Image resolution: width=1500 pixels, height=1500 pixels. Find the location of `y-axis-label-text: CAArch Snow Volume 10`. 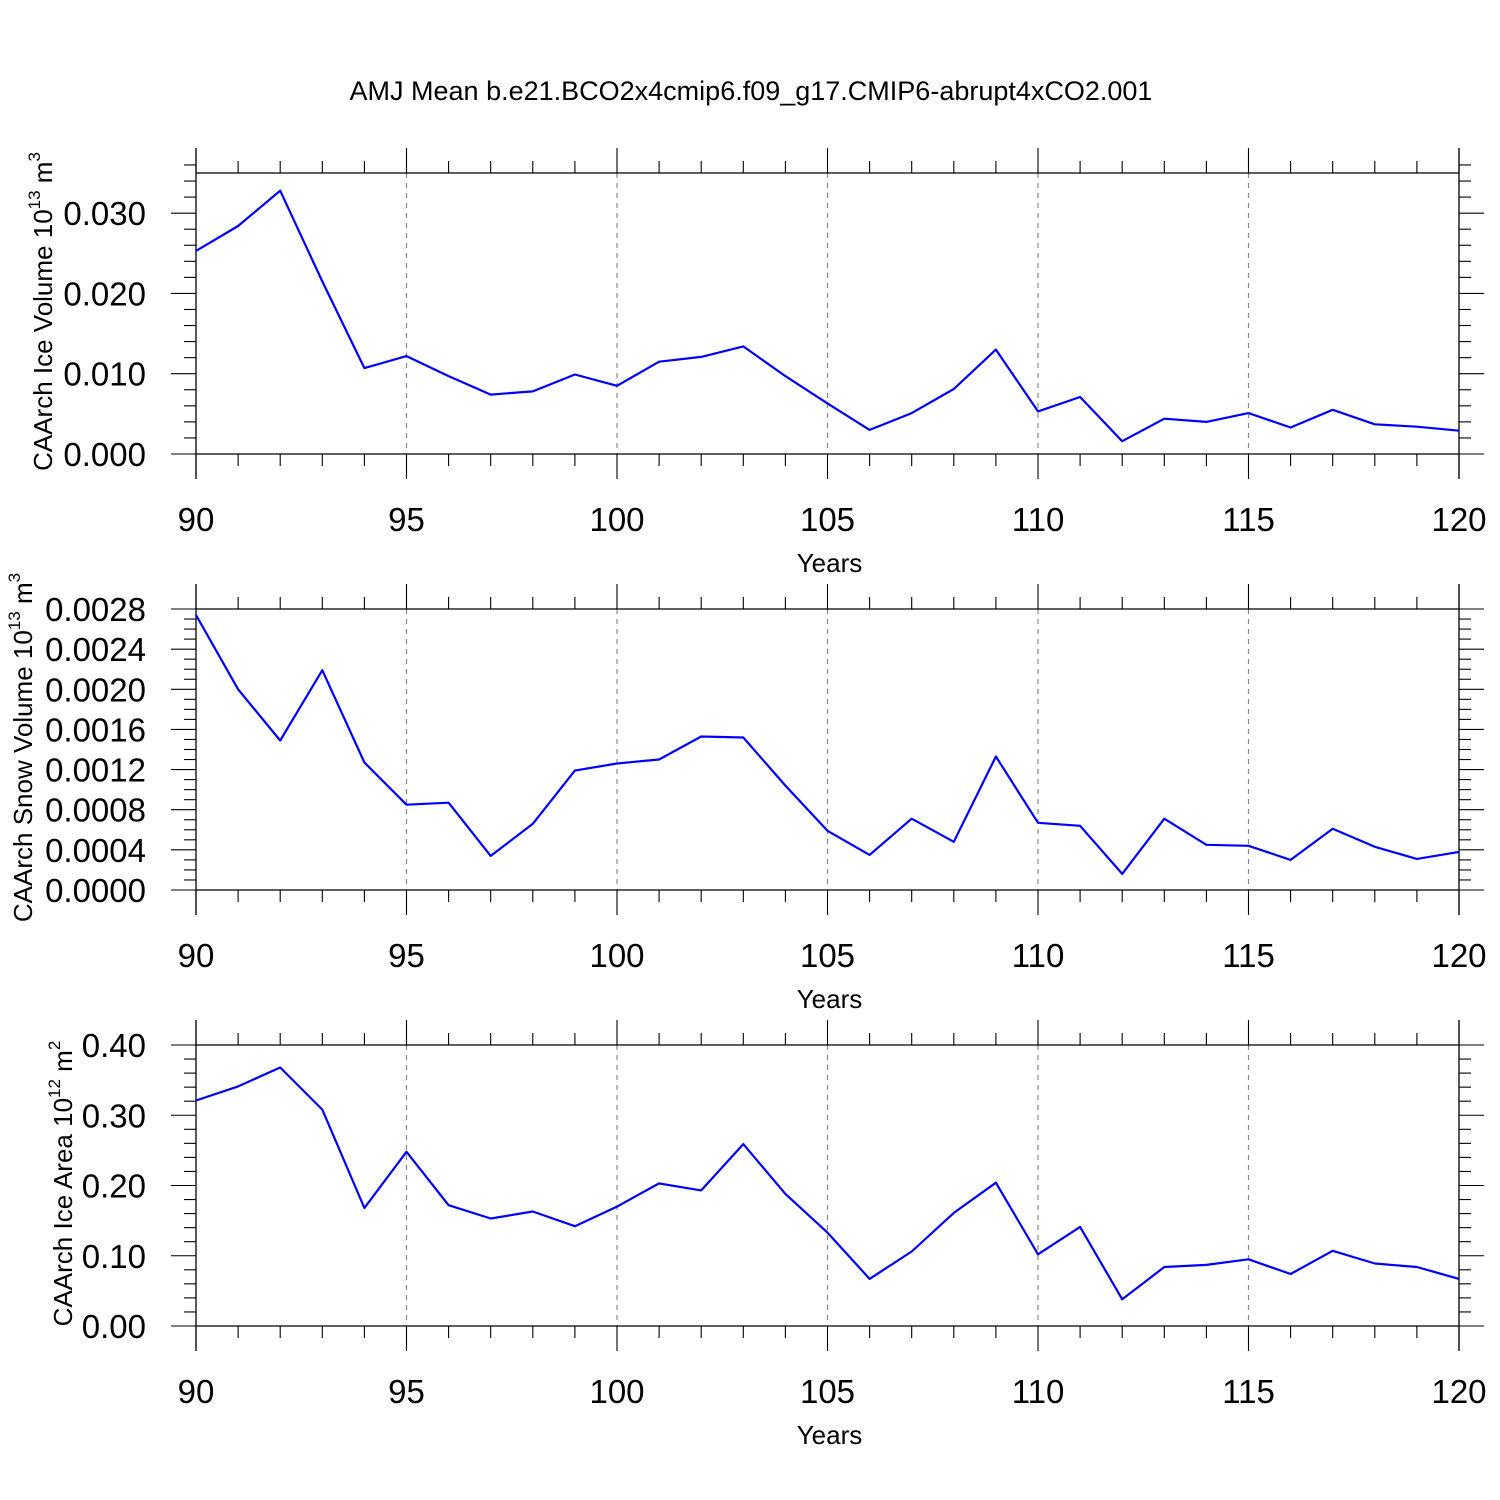

y-axis-label-text: CAArch Snow Volume 10 is located at coordinates (23, 776).